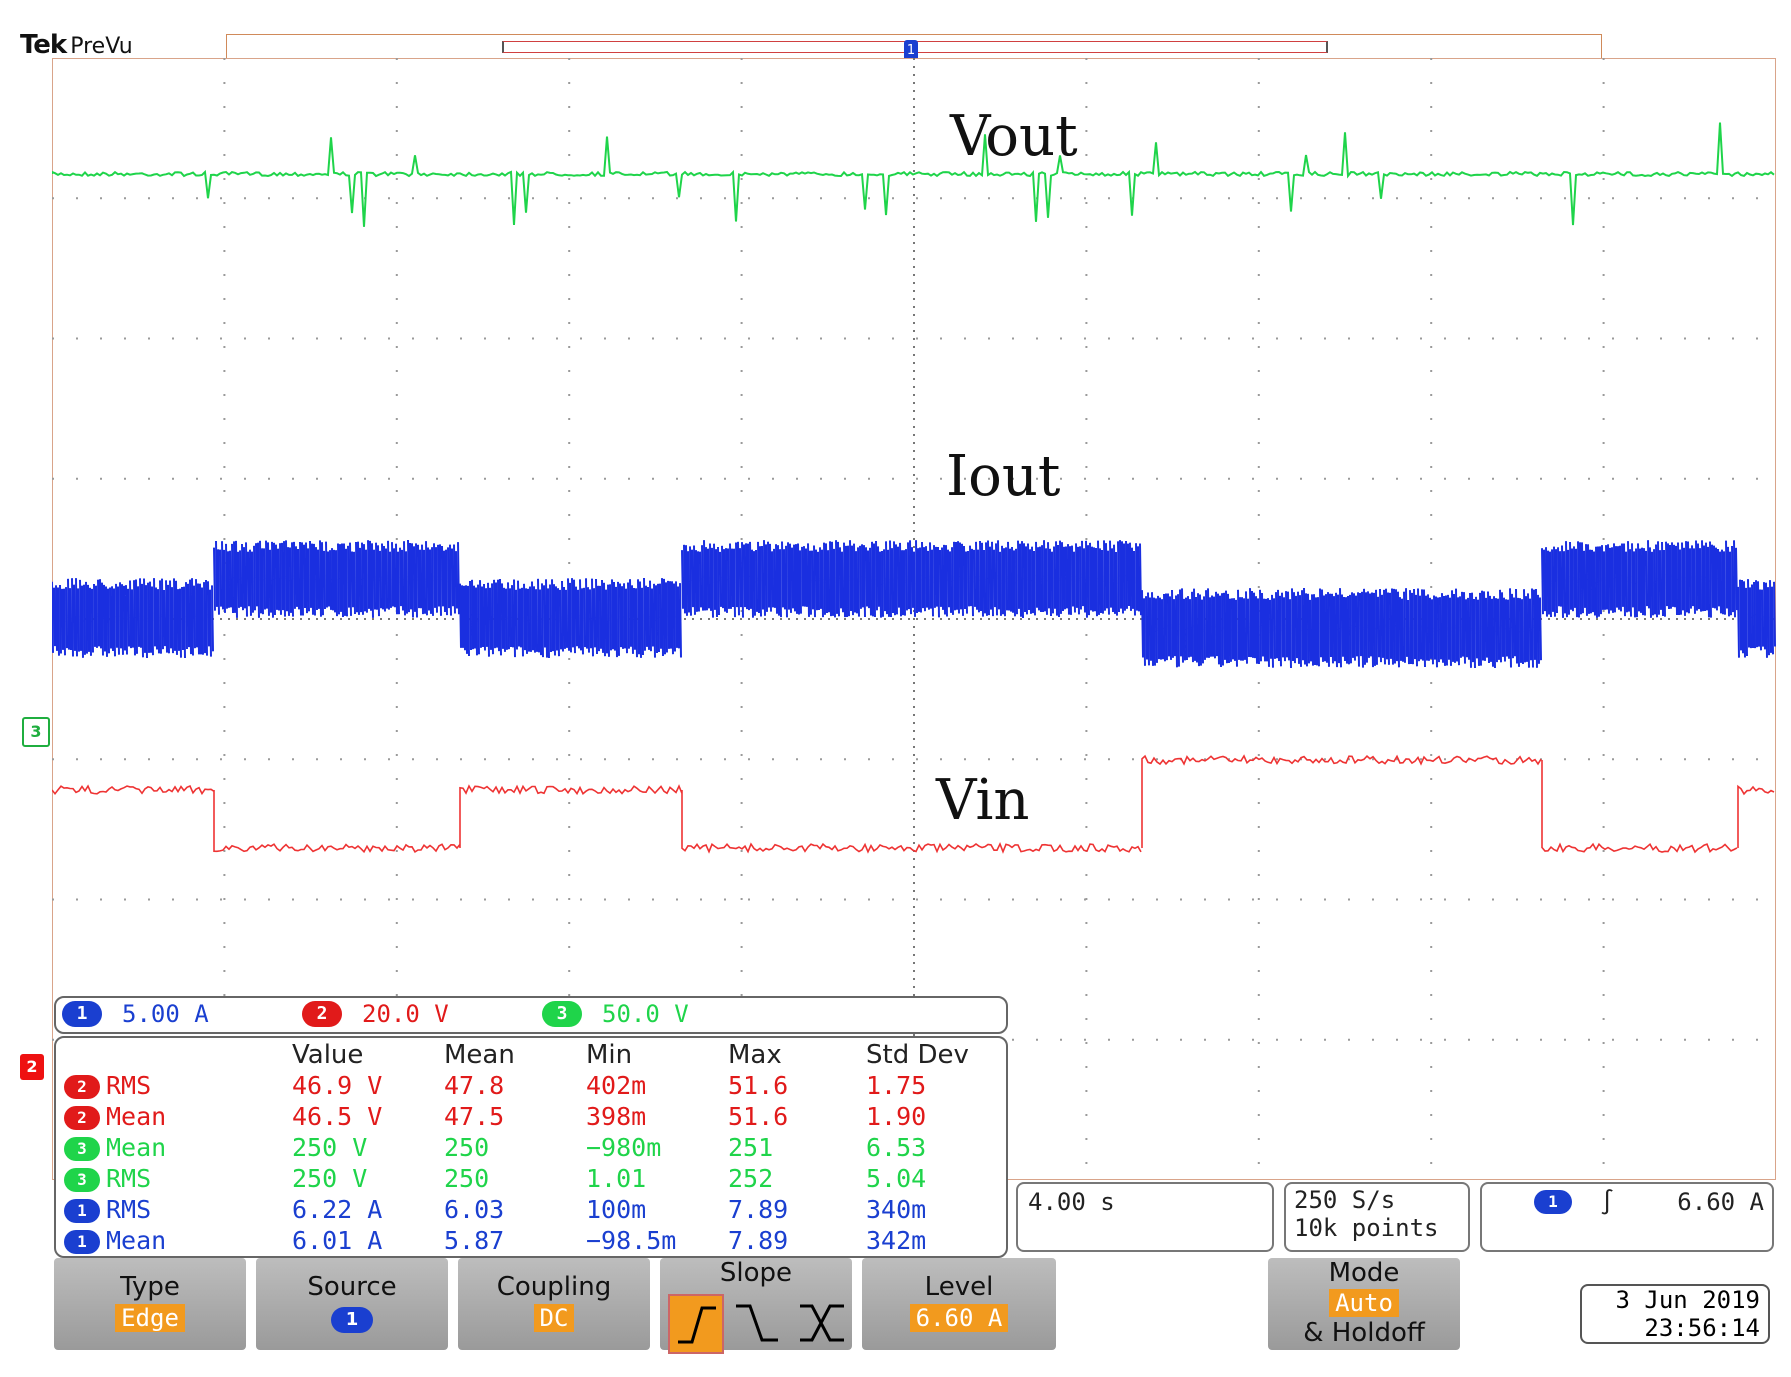  What do you see at coordinates (1607, 1202) in the screenshot?
I see `rising-edge-icon: ∫` at bounding box center [1607, 1202].